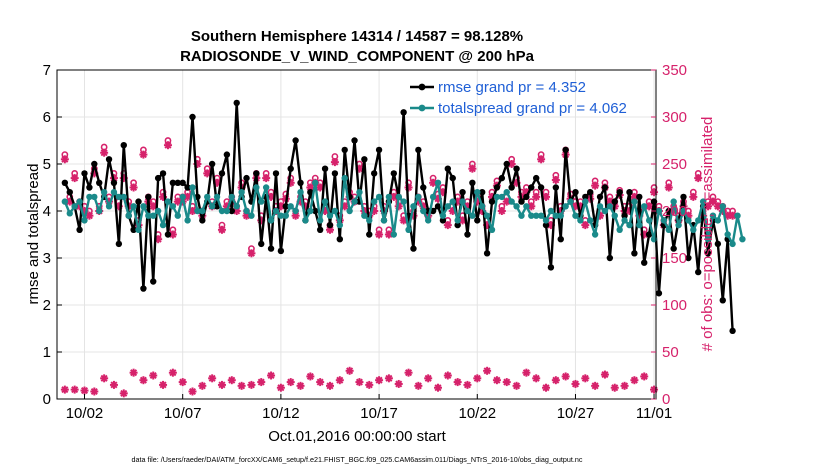  Describe the element at coordinates (422, 87) in the screenshot. I see `legend-swatch-marker` at that location.